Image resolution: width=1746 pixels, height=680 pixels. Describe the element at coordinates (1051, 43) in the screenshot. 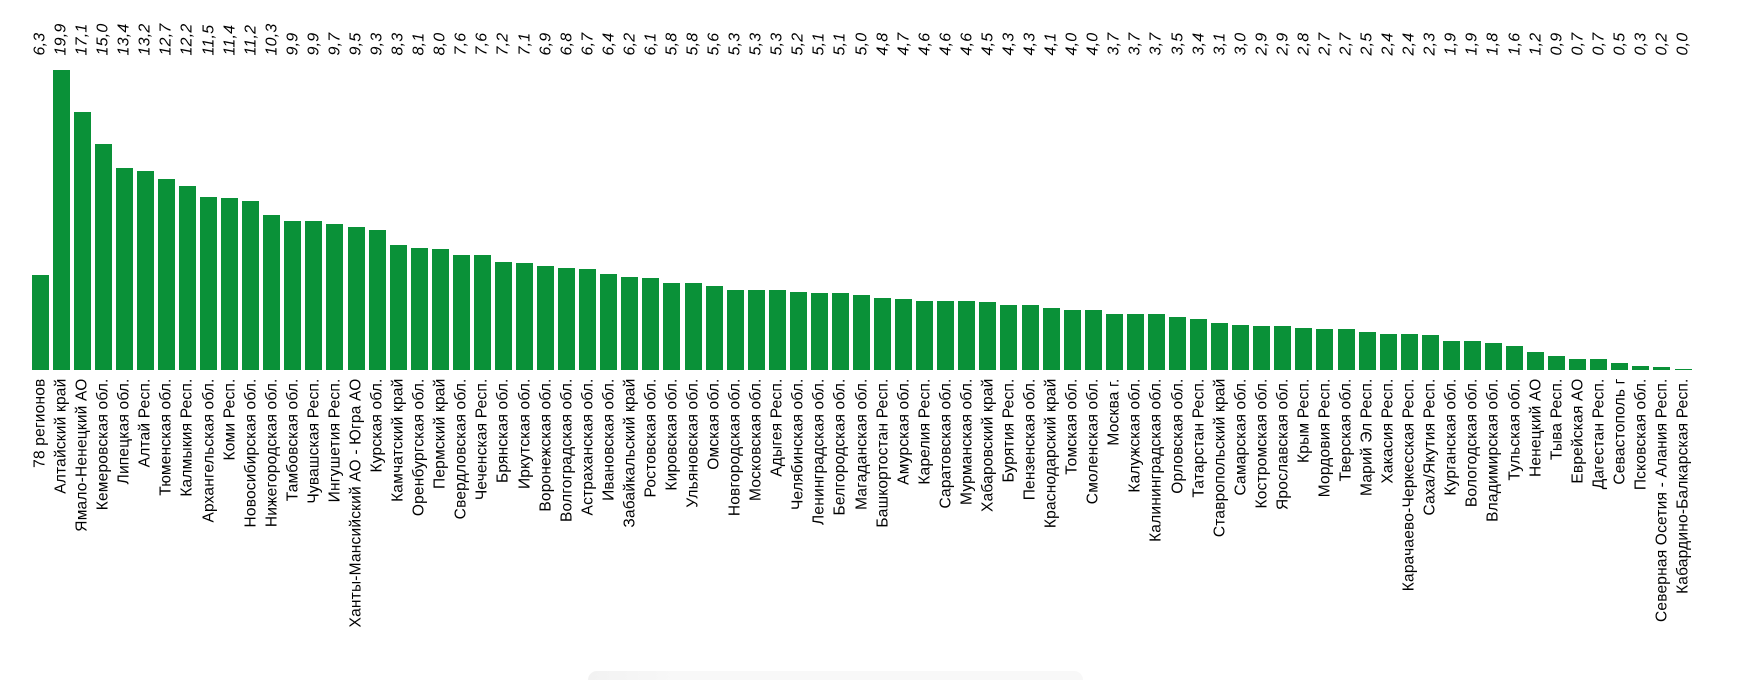

I see `bar-value-label: 4,1` at that location.